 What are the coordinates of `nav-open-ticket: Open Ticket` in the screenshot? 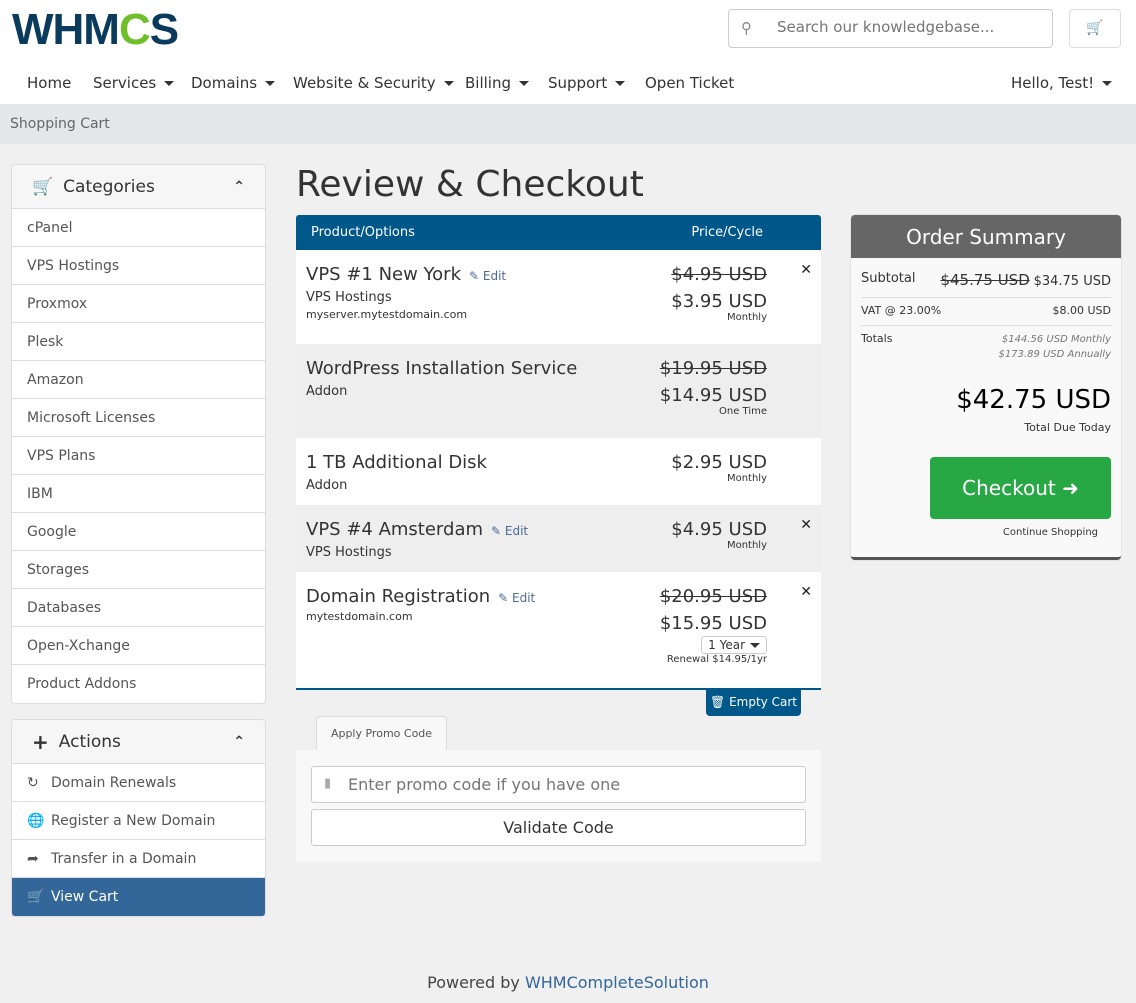 It's located at (689, 83).